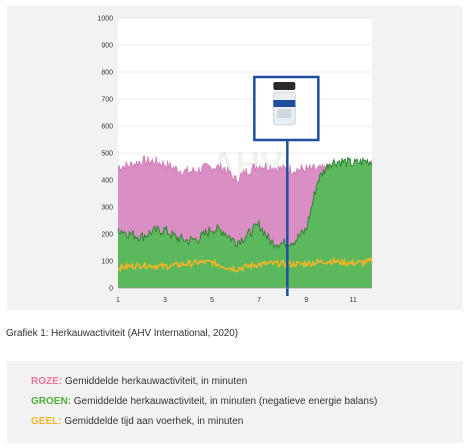 The width and height of the screenshot is (470, 448). I want to click on legend-text-roze: Gemiddelde herkauwactiviteit, in minuten, so click(156, 381).